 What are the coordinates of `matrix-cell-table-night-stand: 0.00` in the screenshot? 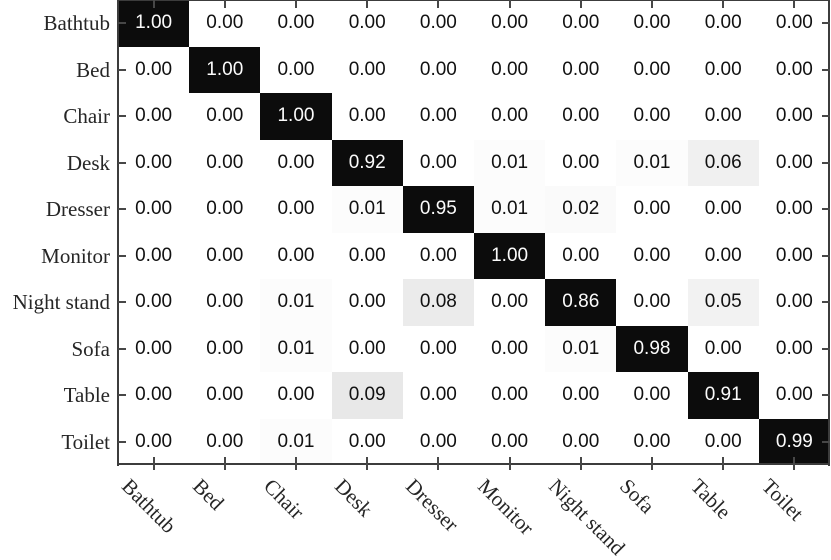 It's located at (581, 395).